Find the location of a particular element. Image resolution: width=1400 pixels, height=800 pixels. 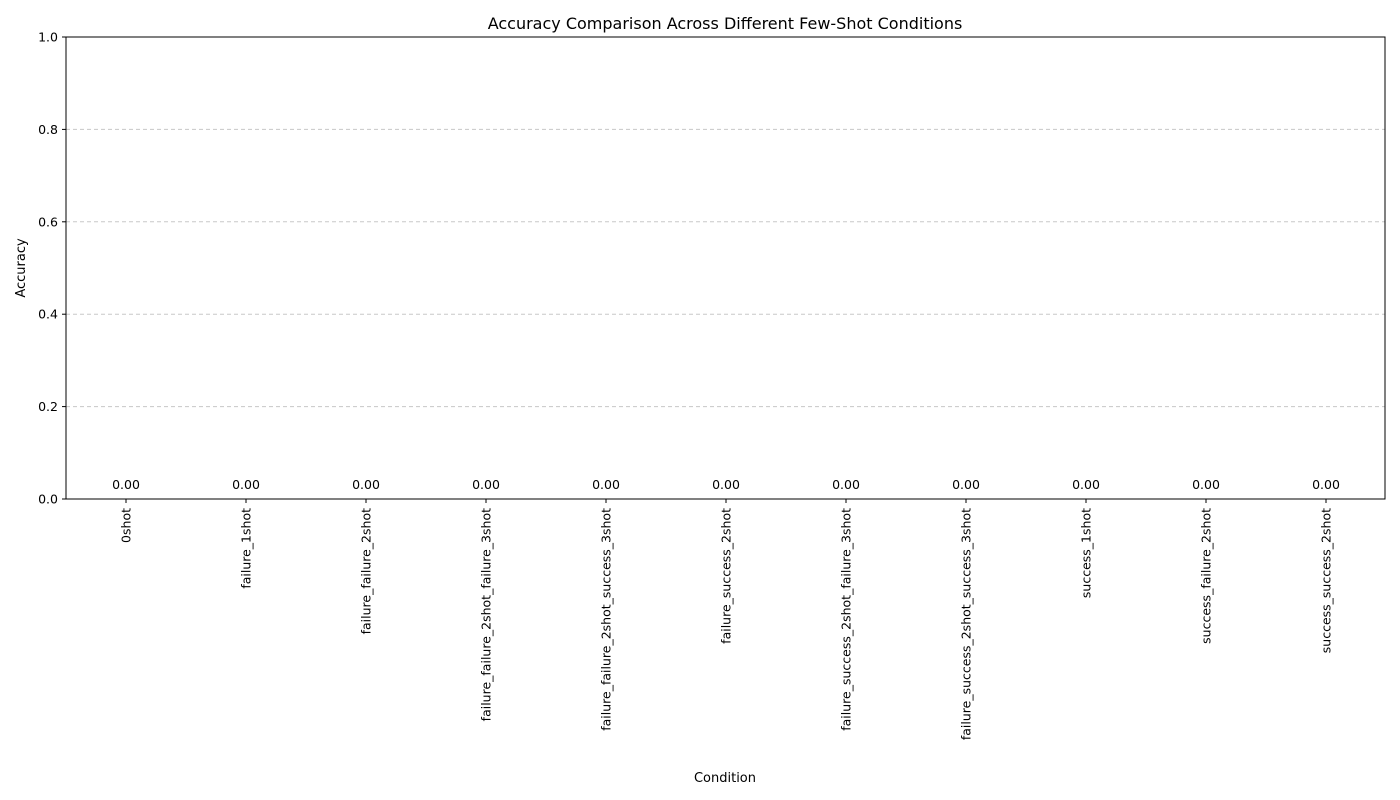

x-tick-label: failure_success_2shot_success_3shot is located at coordinates (966, 624).